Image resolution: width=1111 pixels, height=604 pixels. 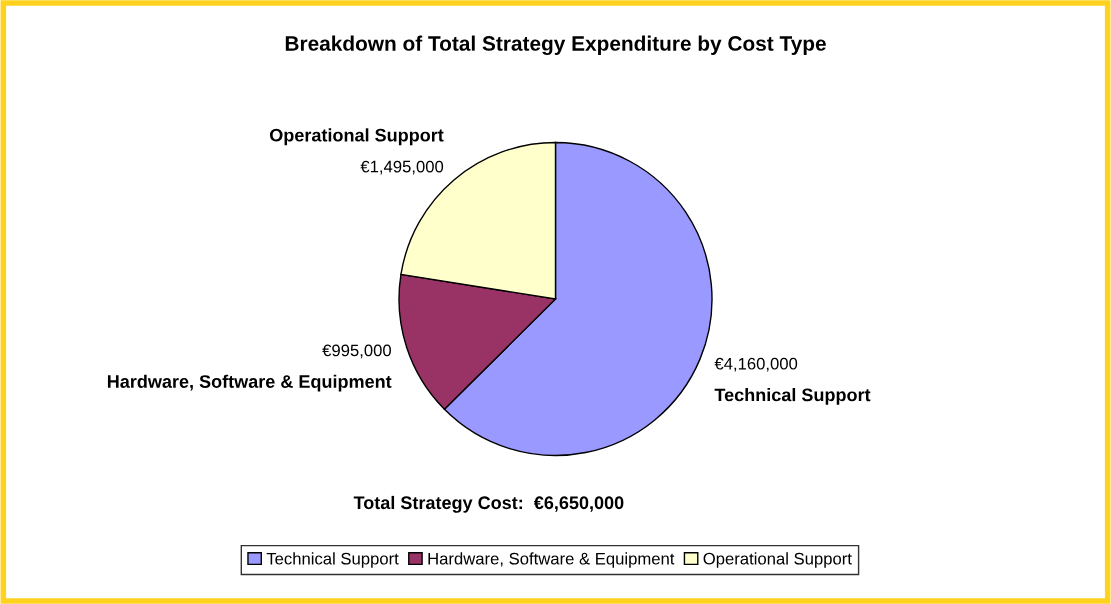 I want to click on slice-label: Hardware, Software & Equipment, so click(x=249, y=383).